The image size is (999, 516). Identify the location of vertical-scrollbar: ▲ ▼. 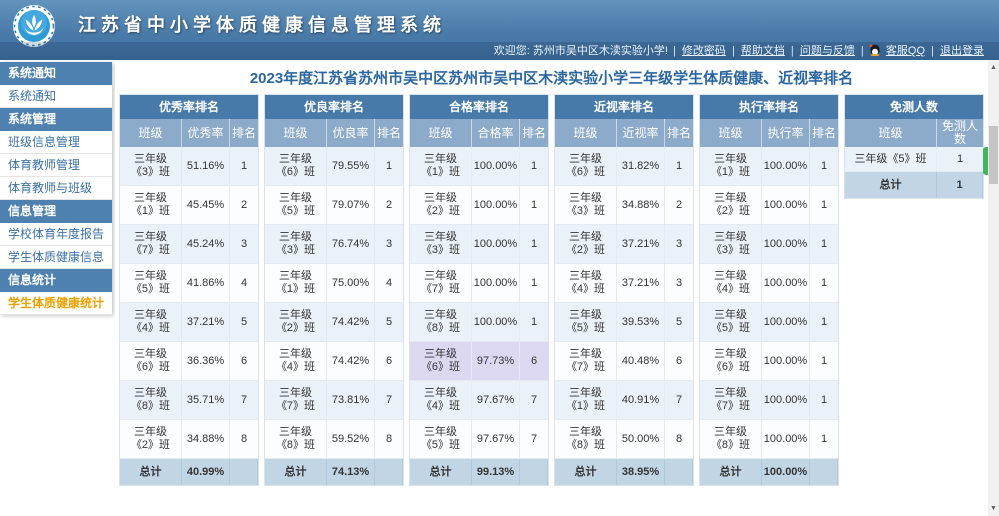
(993, 288).